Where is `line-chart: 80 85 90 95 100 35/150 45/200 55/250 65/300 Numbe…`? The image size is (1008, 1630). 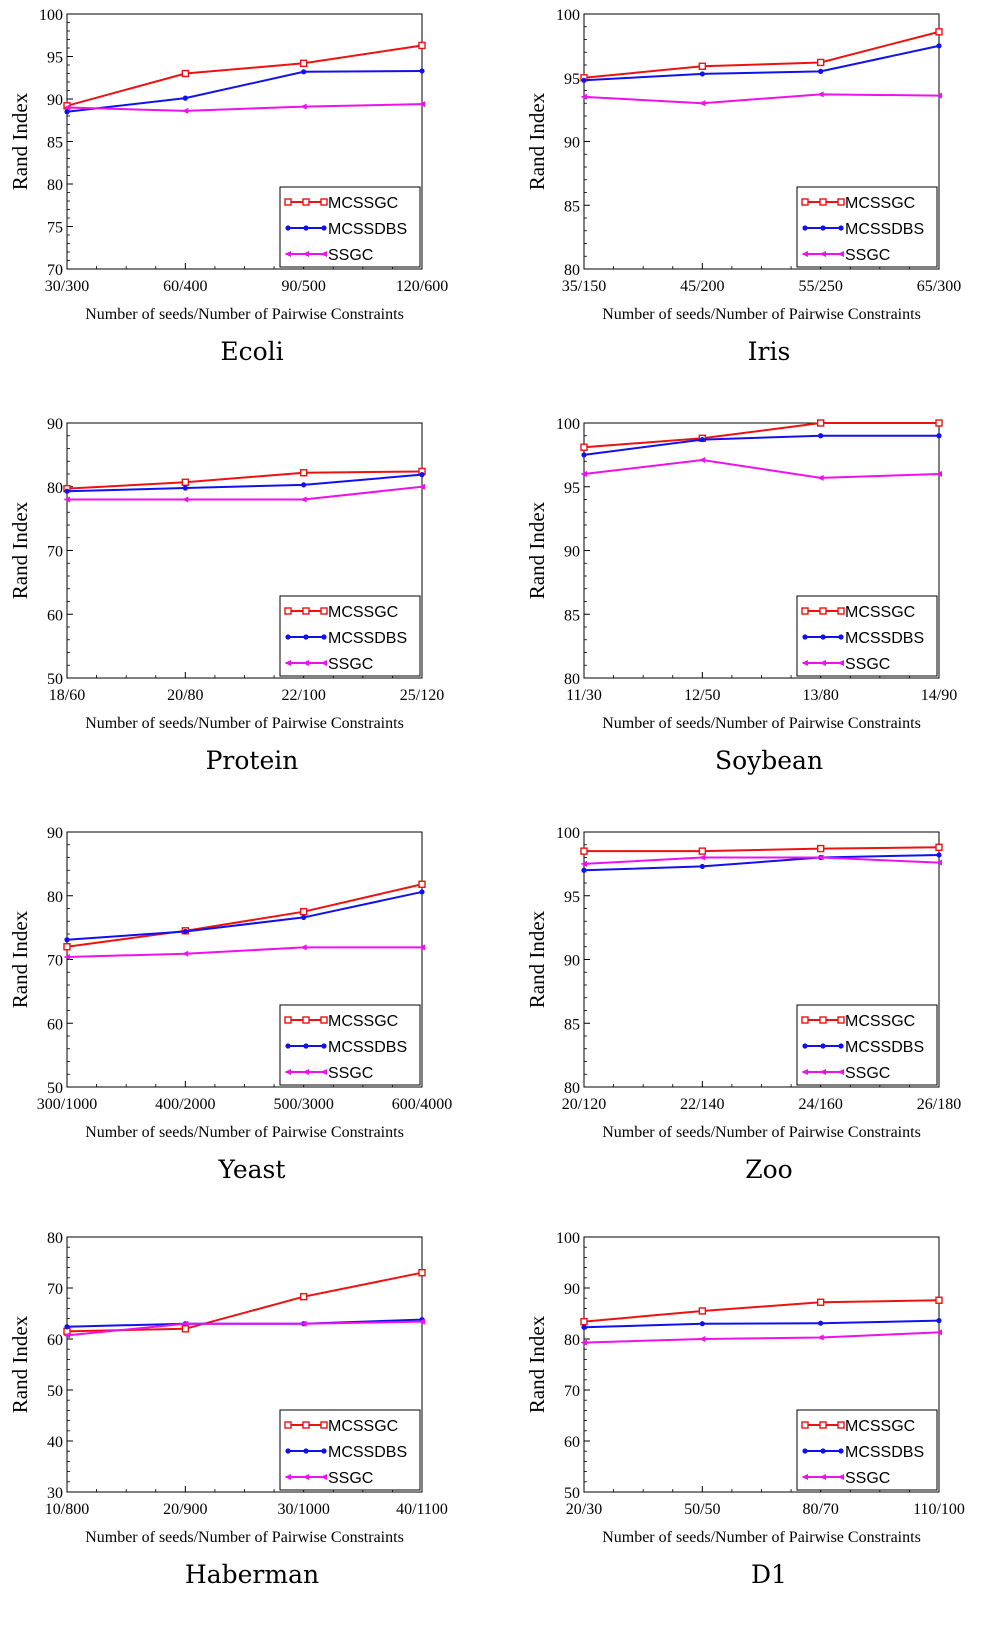
line-chart: 80 85 90 95 100 35/150 45/200 55/250 65/300 Numbe… is located at coordinates (743, 165).